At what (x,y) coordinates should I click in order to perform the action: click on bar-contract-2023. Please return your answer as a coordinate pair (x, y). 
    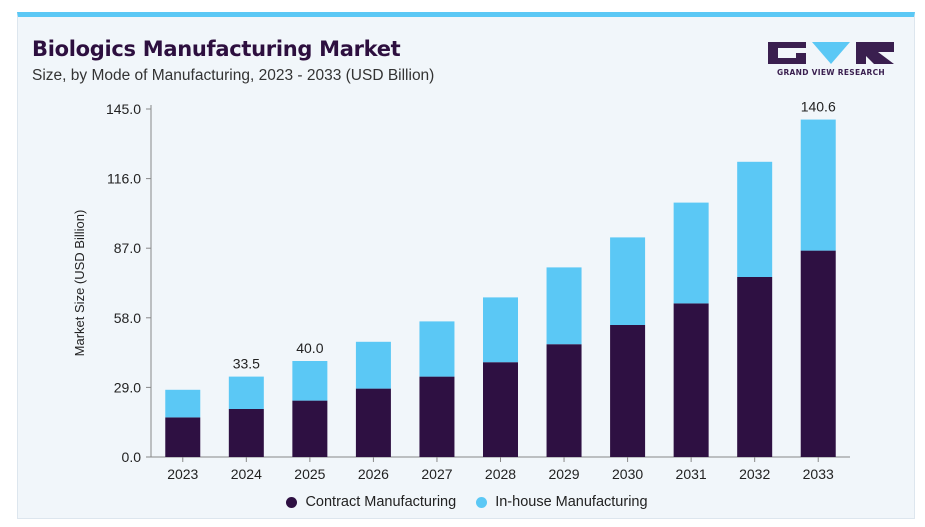
    Looking at the image, I should click on (183, 437).